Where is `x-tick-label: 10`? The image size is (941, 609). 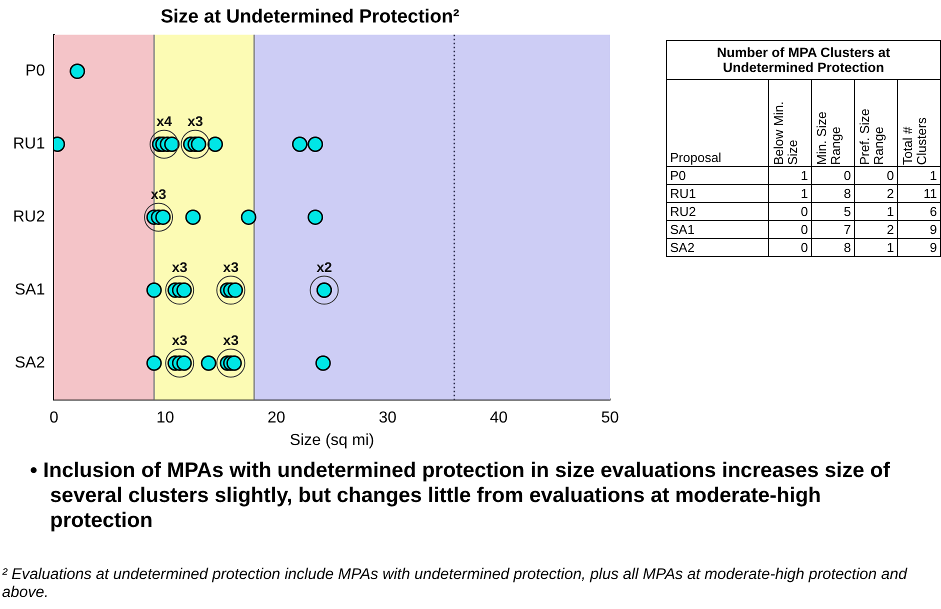
x-tick-label: 10 is located at coordinates (165, 418).